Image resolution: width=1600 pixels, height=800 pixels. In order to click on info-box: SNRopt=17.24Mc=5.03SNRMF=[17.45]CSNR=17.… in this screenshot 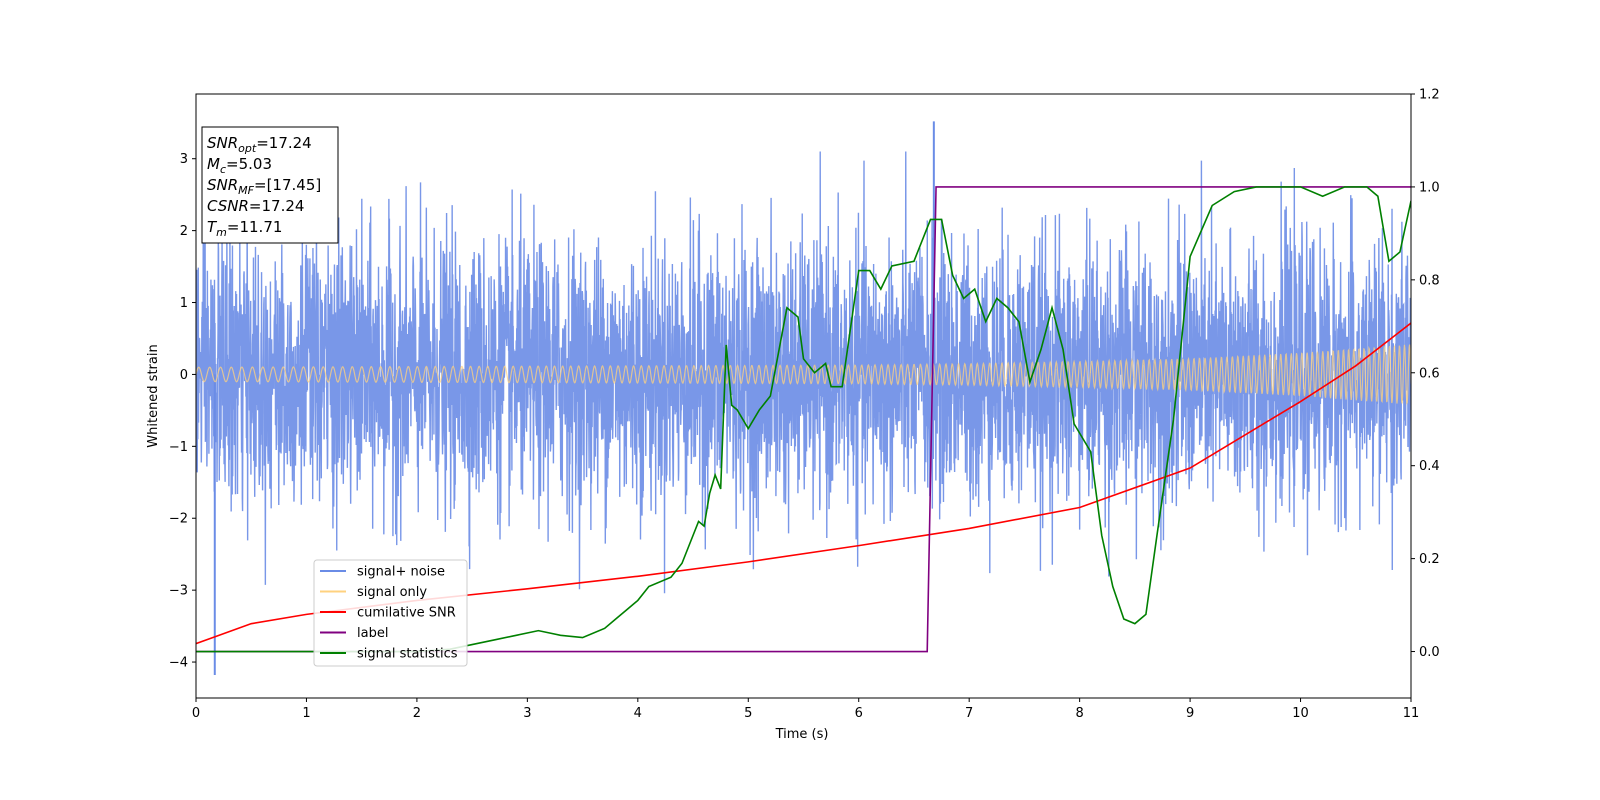, I will do `click(270, 185)`.